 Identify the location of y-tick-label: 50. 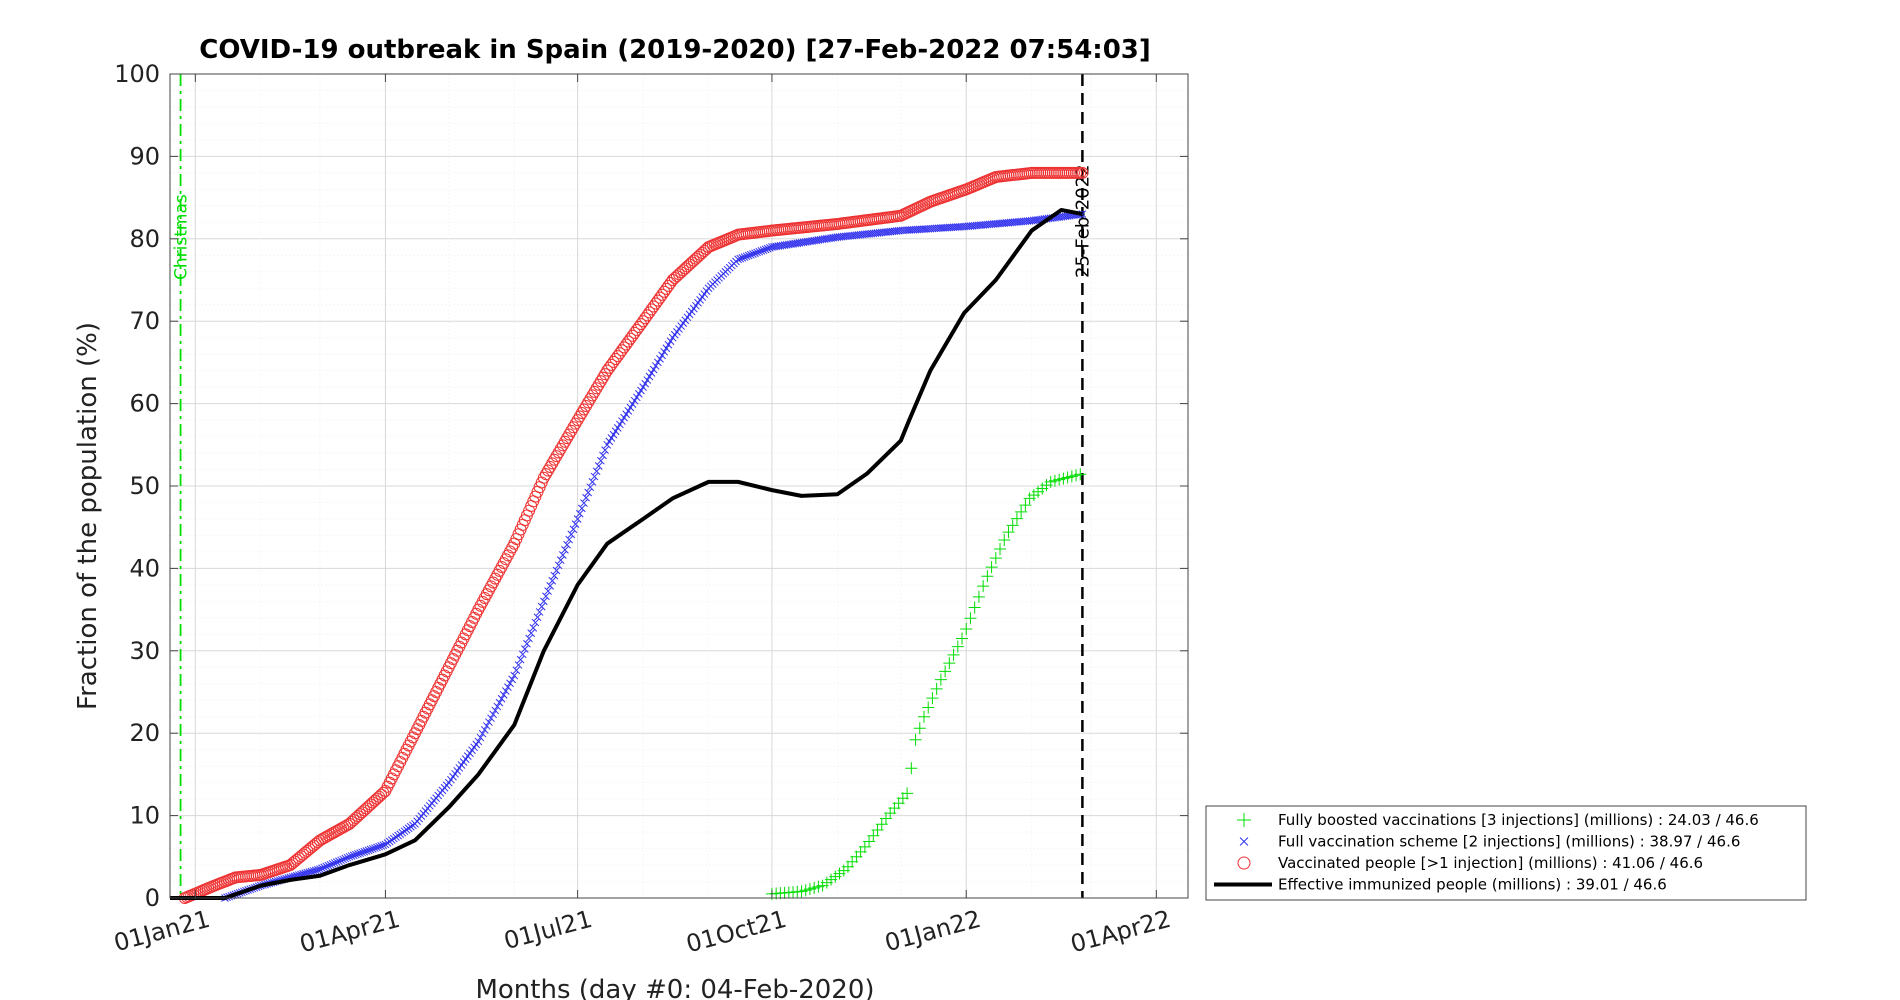
(144, 486).